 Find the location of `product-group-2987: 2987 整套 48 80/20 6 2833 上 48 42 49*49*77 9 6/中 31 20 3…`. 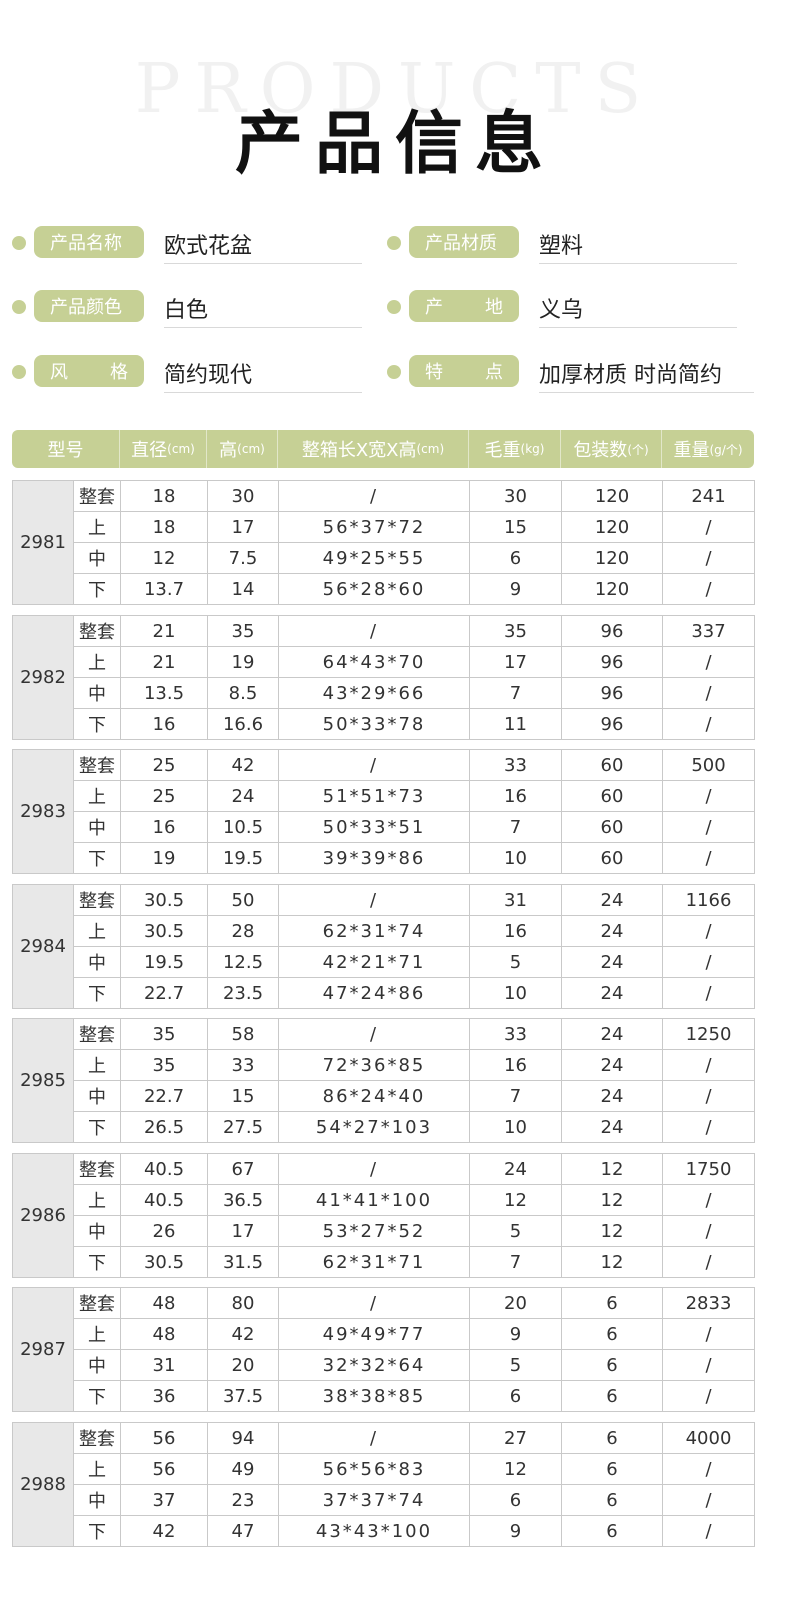

product-group-2987: 2987 整套 48 80/20 6 2833 上 48 42 49*49*77 9 6/中 31 20 3… is located at coordinates (383, 1349).